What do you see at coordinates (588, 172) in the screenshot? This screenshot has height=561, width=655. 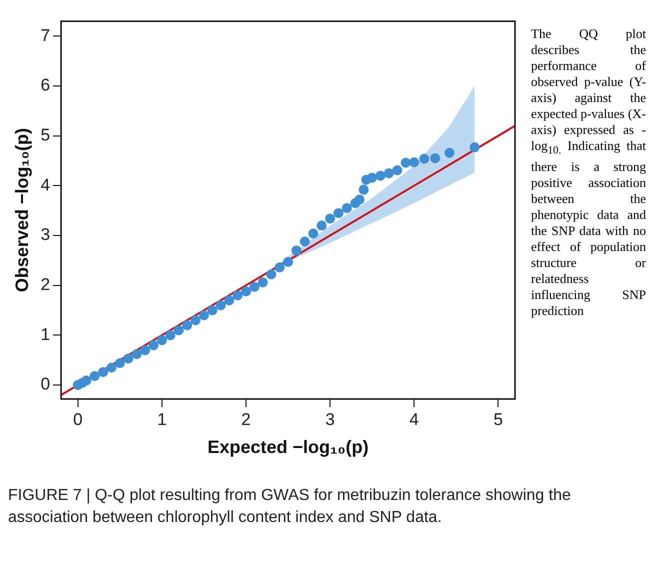 I see `text: The QQ plot describes the performance of observed p-value (Y-axis) against the expected p-values (X-axis) expressed as -log$_{10.}$ Indicating that there is a strong positive association between the phenotypic data and the SNP data with no effect of population structure or relatedness influencing SNP prediction` at bounding box center [588, 172].